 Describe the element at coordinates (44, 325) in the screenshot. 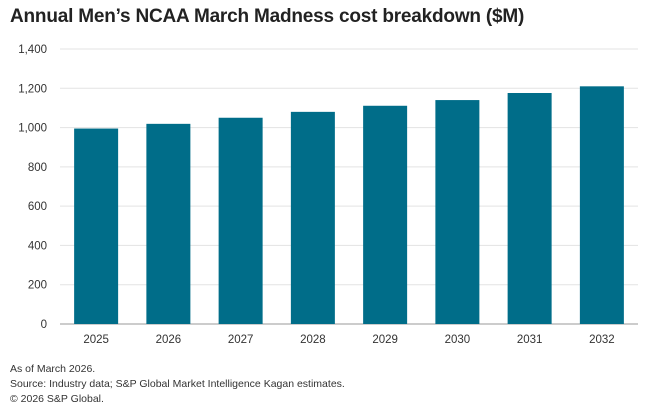

I see `y-tick-label: 0` at that location.